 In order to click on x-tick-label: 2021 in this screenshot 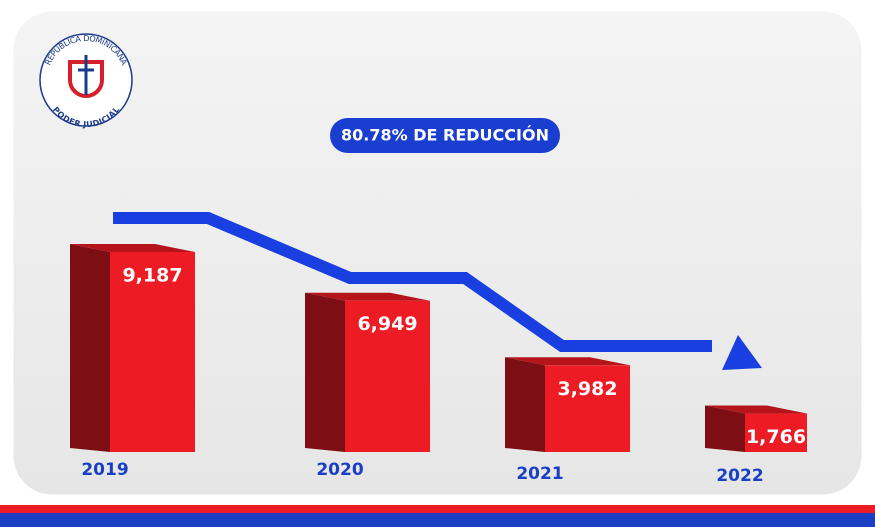, I will do `click(539, 474)`.